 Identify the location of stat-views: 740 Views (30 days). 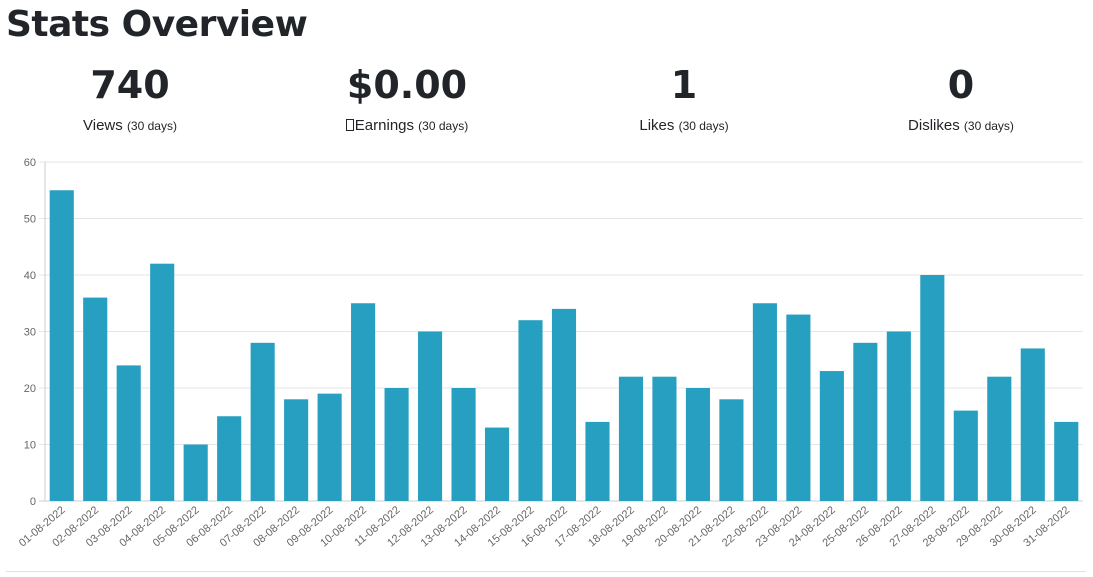
(130, 99).